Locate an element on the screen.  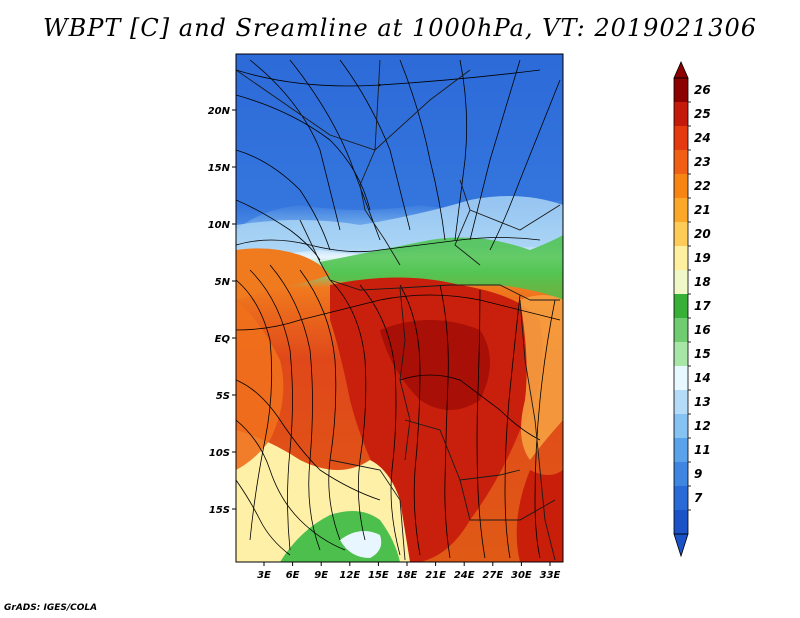
colorbar-label: 11 is located at coordinates (702, 450).